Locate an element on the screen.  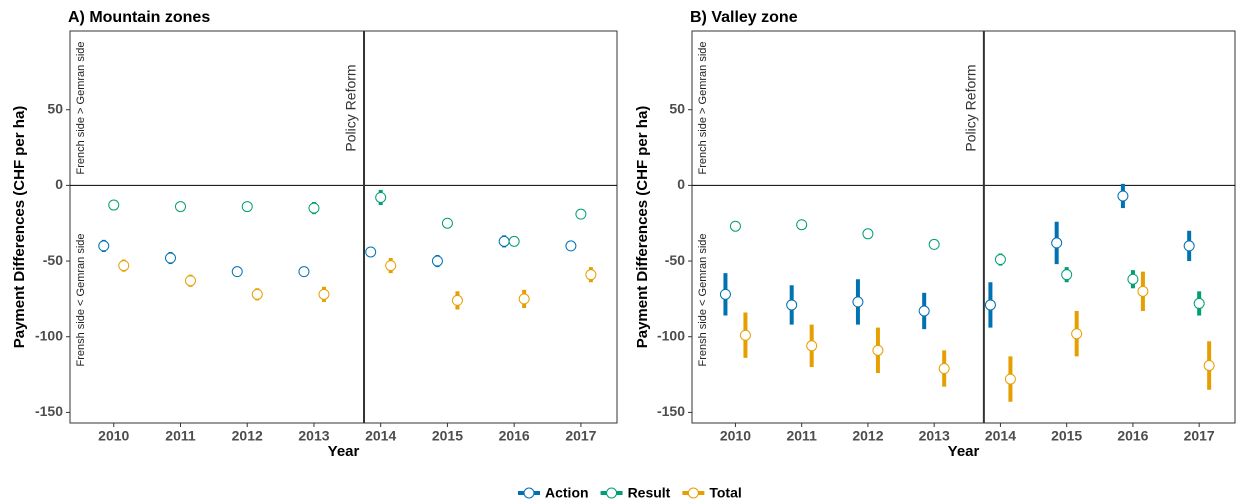
legend-entry: Action is located at coordinates (553, 493).